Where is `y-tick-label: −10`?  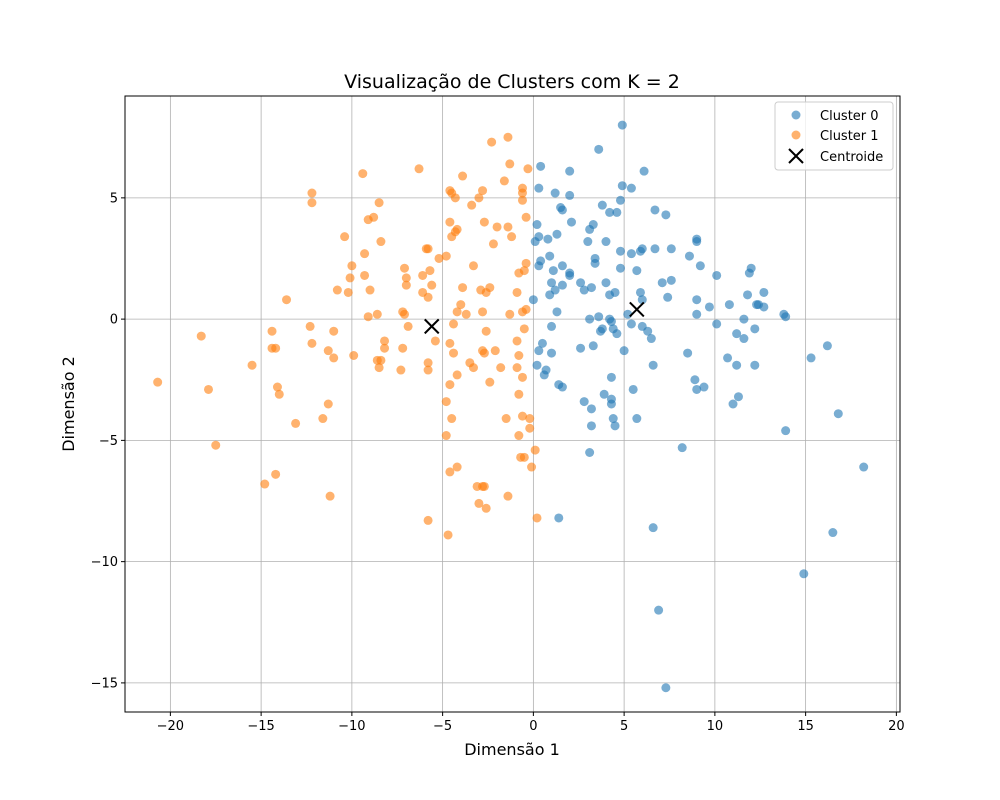
y-tick-label: −10 is located at coordinates (104, 562).